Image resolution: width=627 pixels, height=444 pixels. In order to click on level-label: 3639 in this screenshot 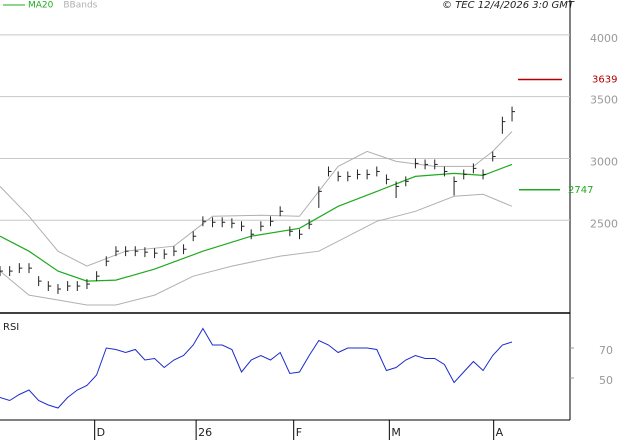, I will do `click(604, 79)`.